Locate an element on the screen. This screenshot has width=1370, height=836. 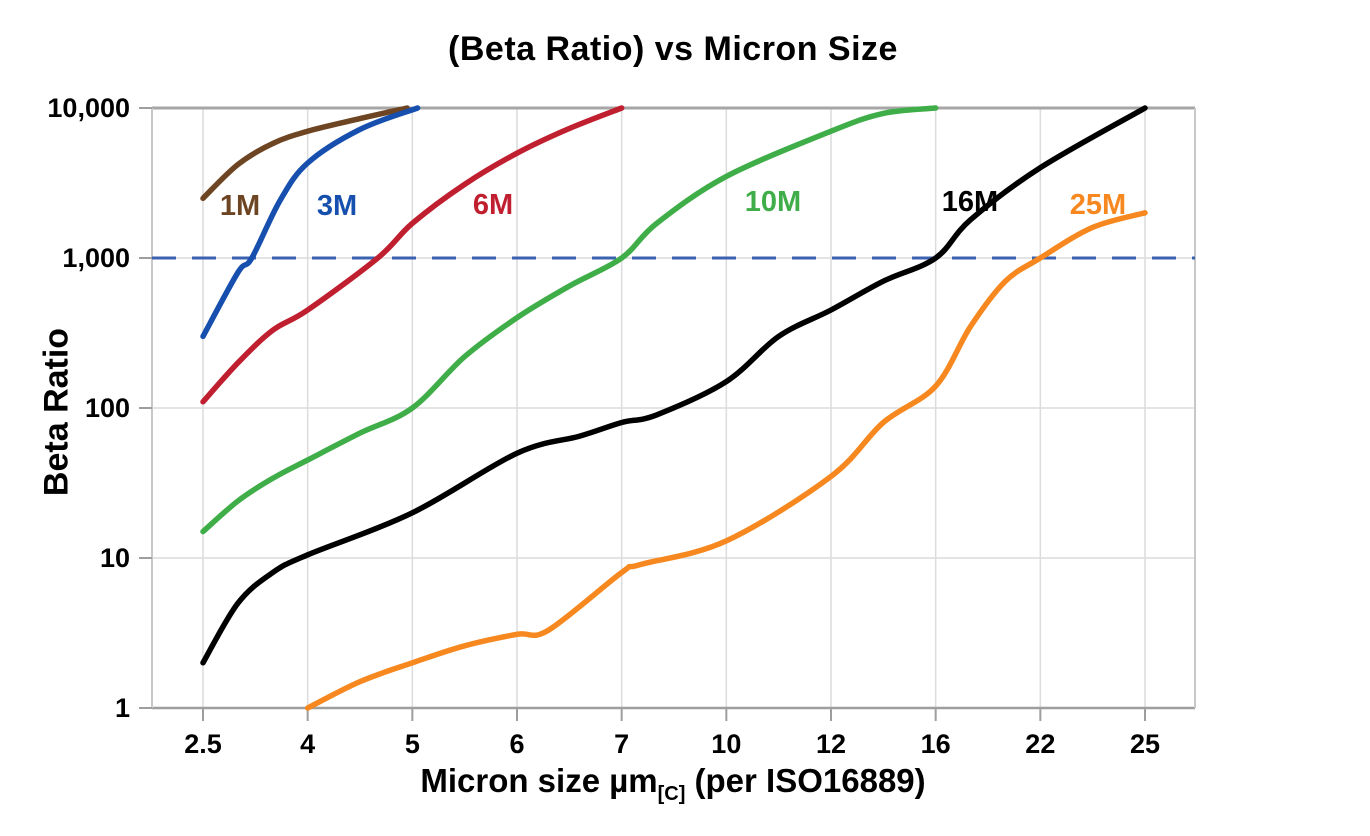
series-label-3M: 3M is located at coordinates (337, 206).